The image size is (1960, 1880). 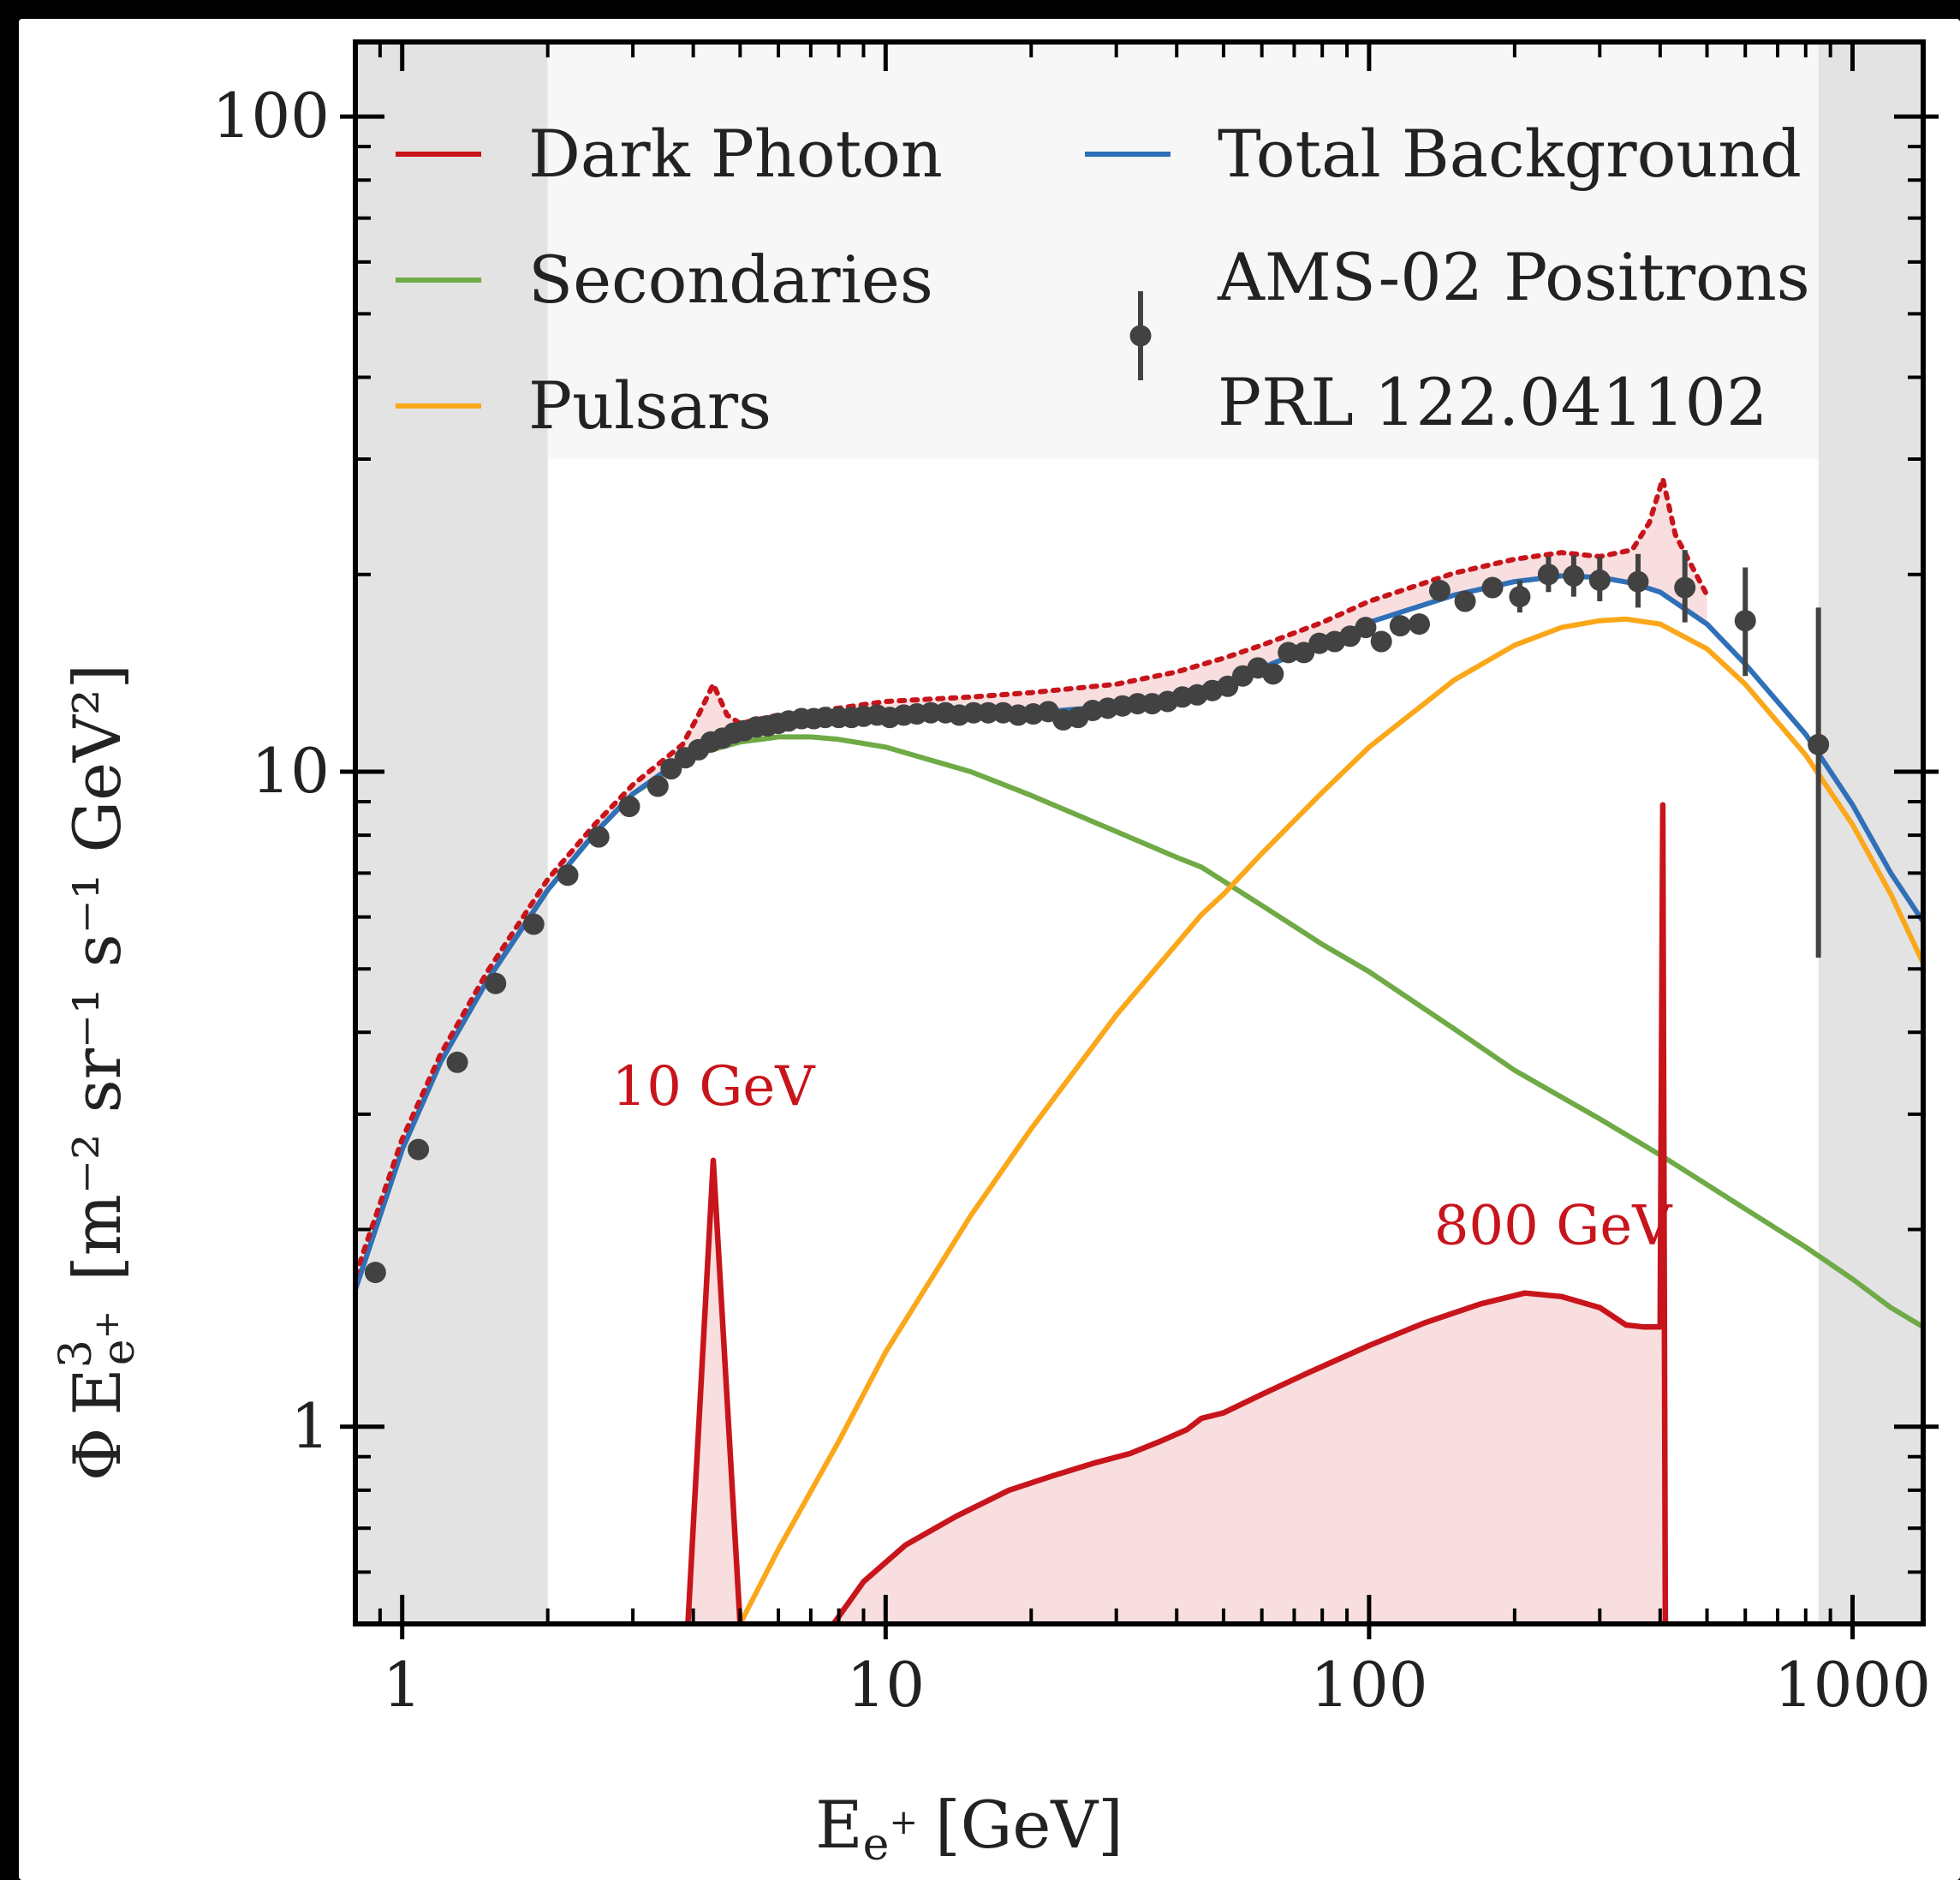 What do you see at coordinates (1514, 277) in the screenshot?
I see `legend-ams-02-positrons-label: AMS-02 Positrons` at bounding box center [1514, 277].